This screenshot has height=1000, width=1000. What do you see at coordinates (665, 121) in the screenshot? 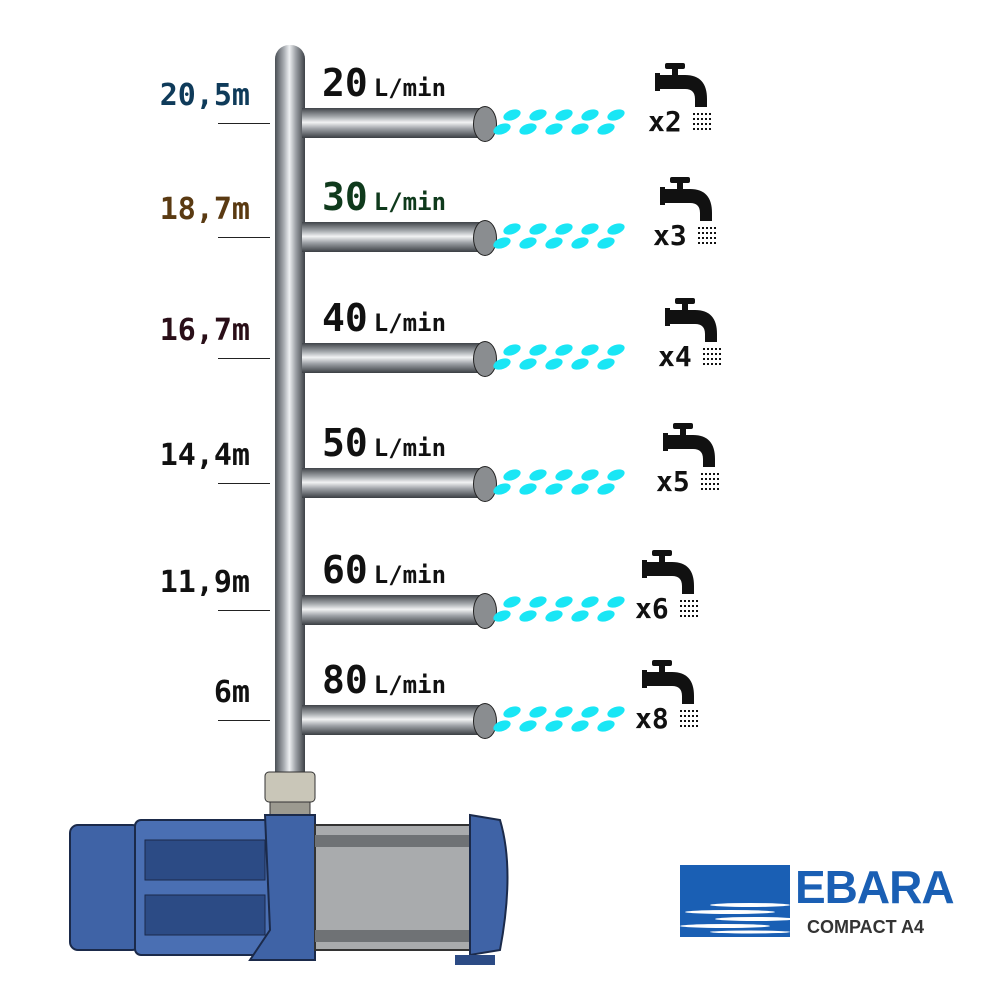
I see `tap-multiplier: x2` at bounding box center [665, 121].